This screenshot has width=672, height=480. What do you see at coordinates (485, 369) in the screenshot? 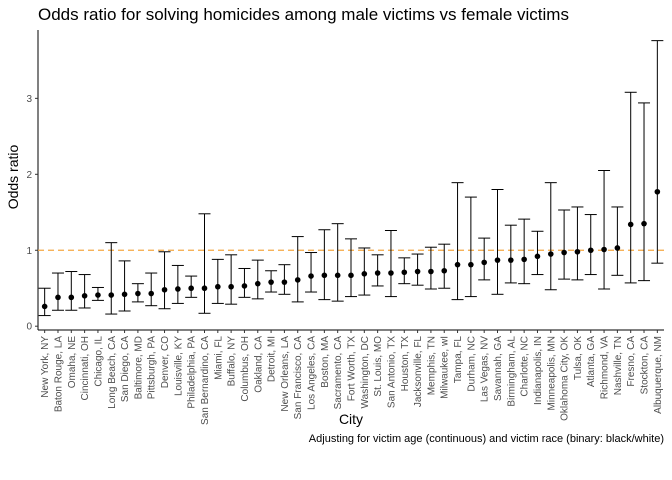
I see `x-tick-label: Las Vegas, NV` at bounding box center [485, 369].